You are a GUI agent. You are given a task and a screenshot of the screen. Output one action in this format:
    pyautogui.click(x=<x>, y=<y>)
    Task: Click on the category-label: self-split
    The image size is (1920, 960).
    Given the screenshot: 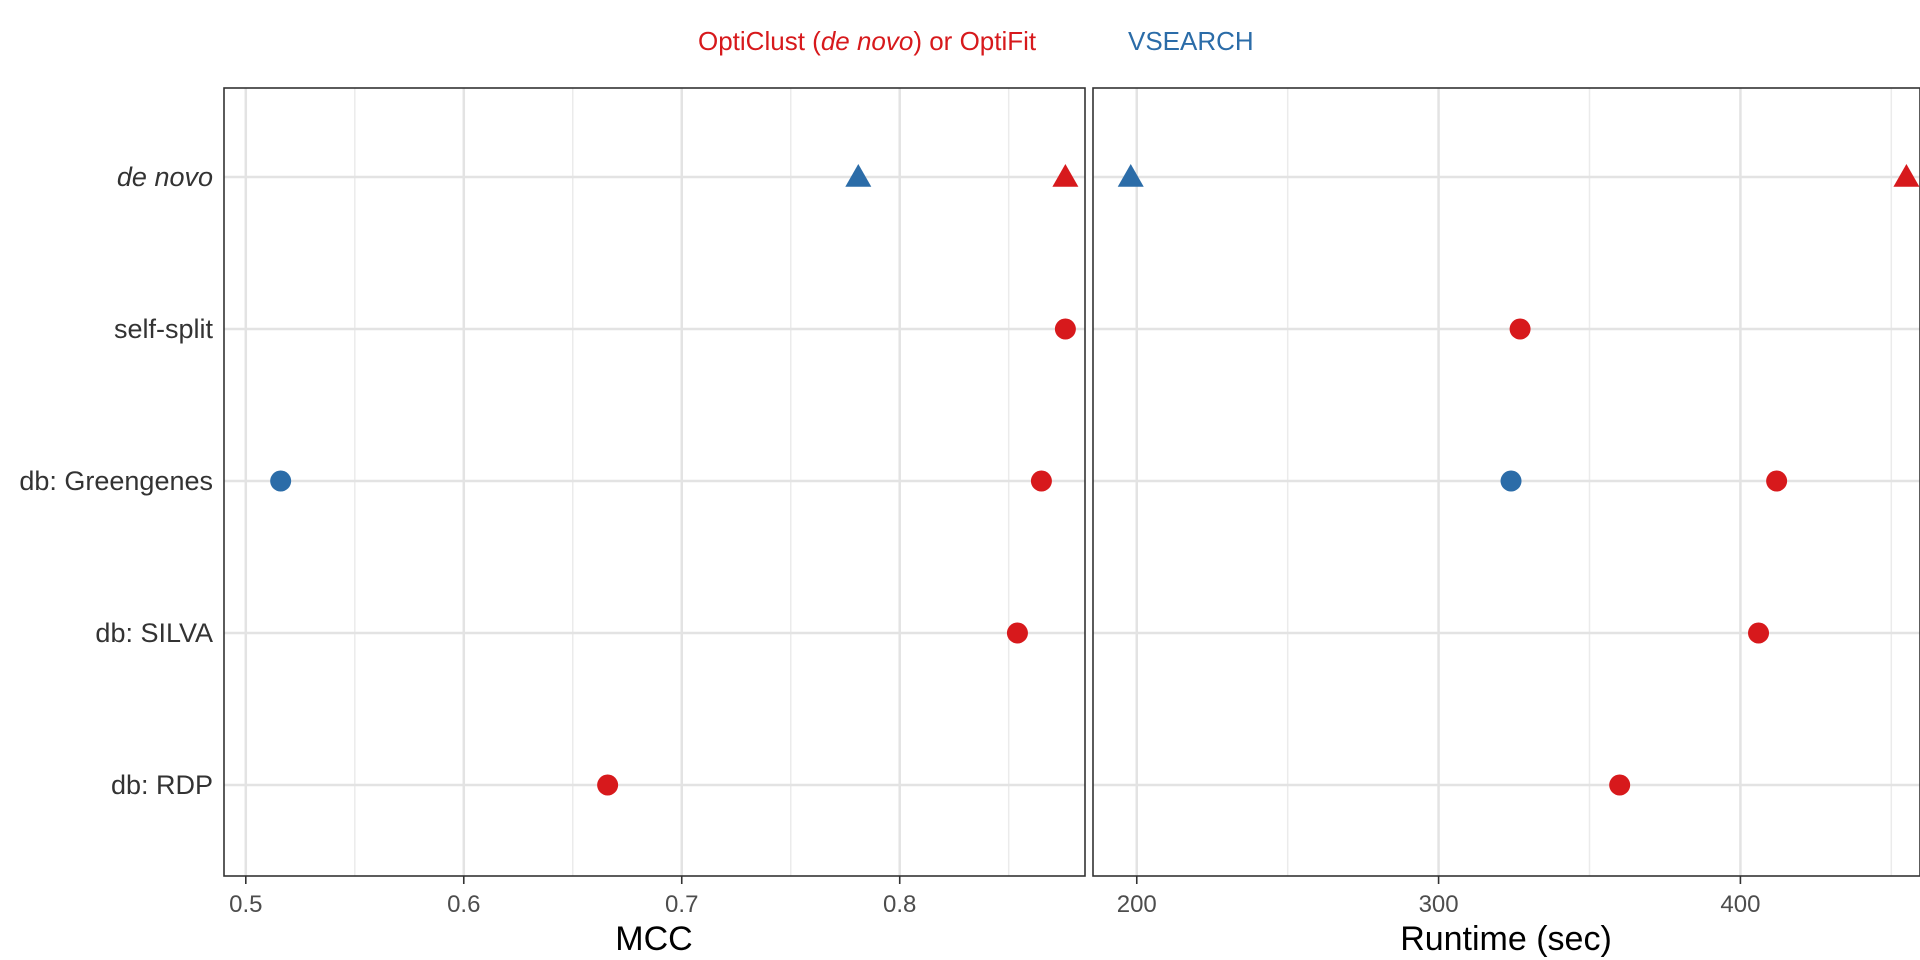 What is the action you would take?
    pyautogui.click(x=164, y=329)
    